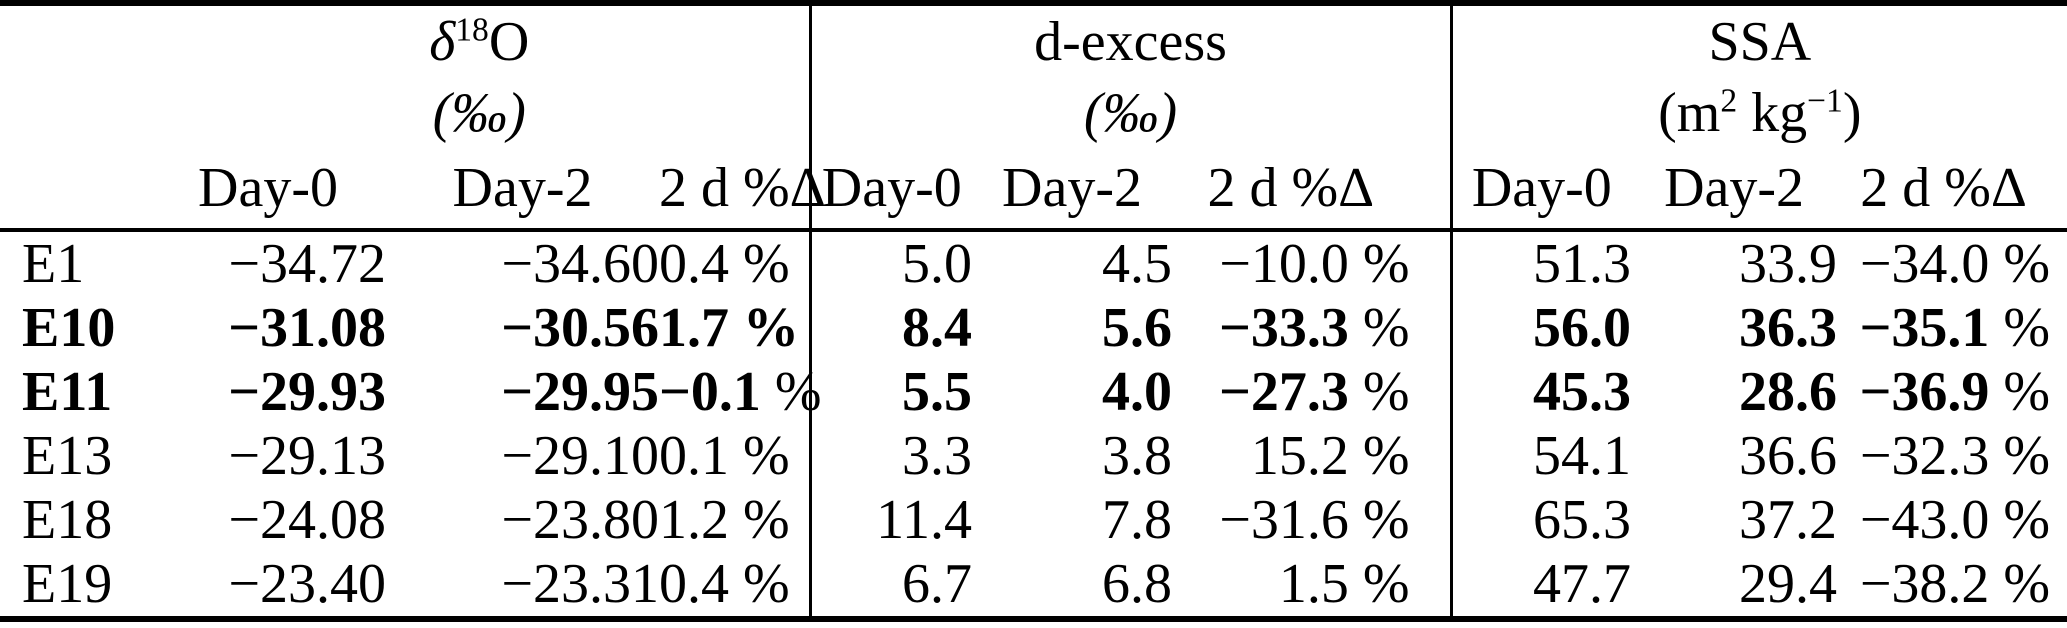 This screenshot has height=628, width=2067. Describe the element at coordinates (1137, 264) in the screenshot. I see `value-cell: 4.5` at that location.